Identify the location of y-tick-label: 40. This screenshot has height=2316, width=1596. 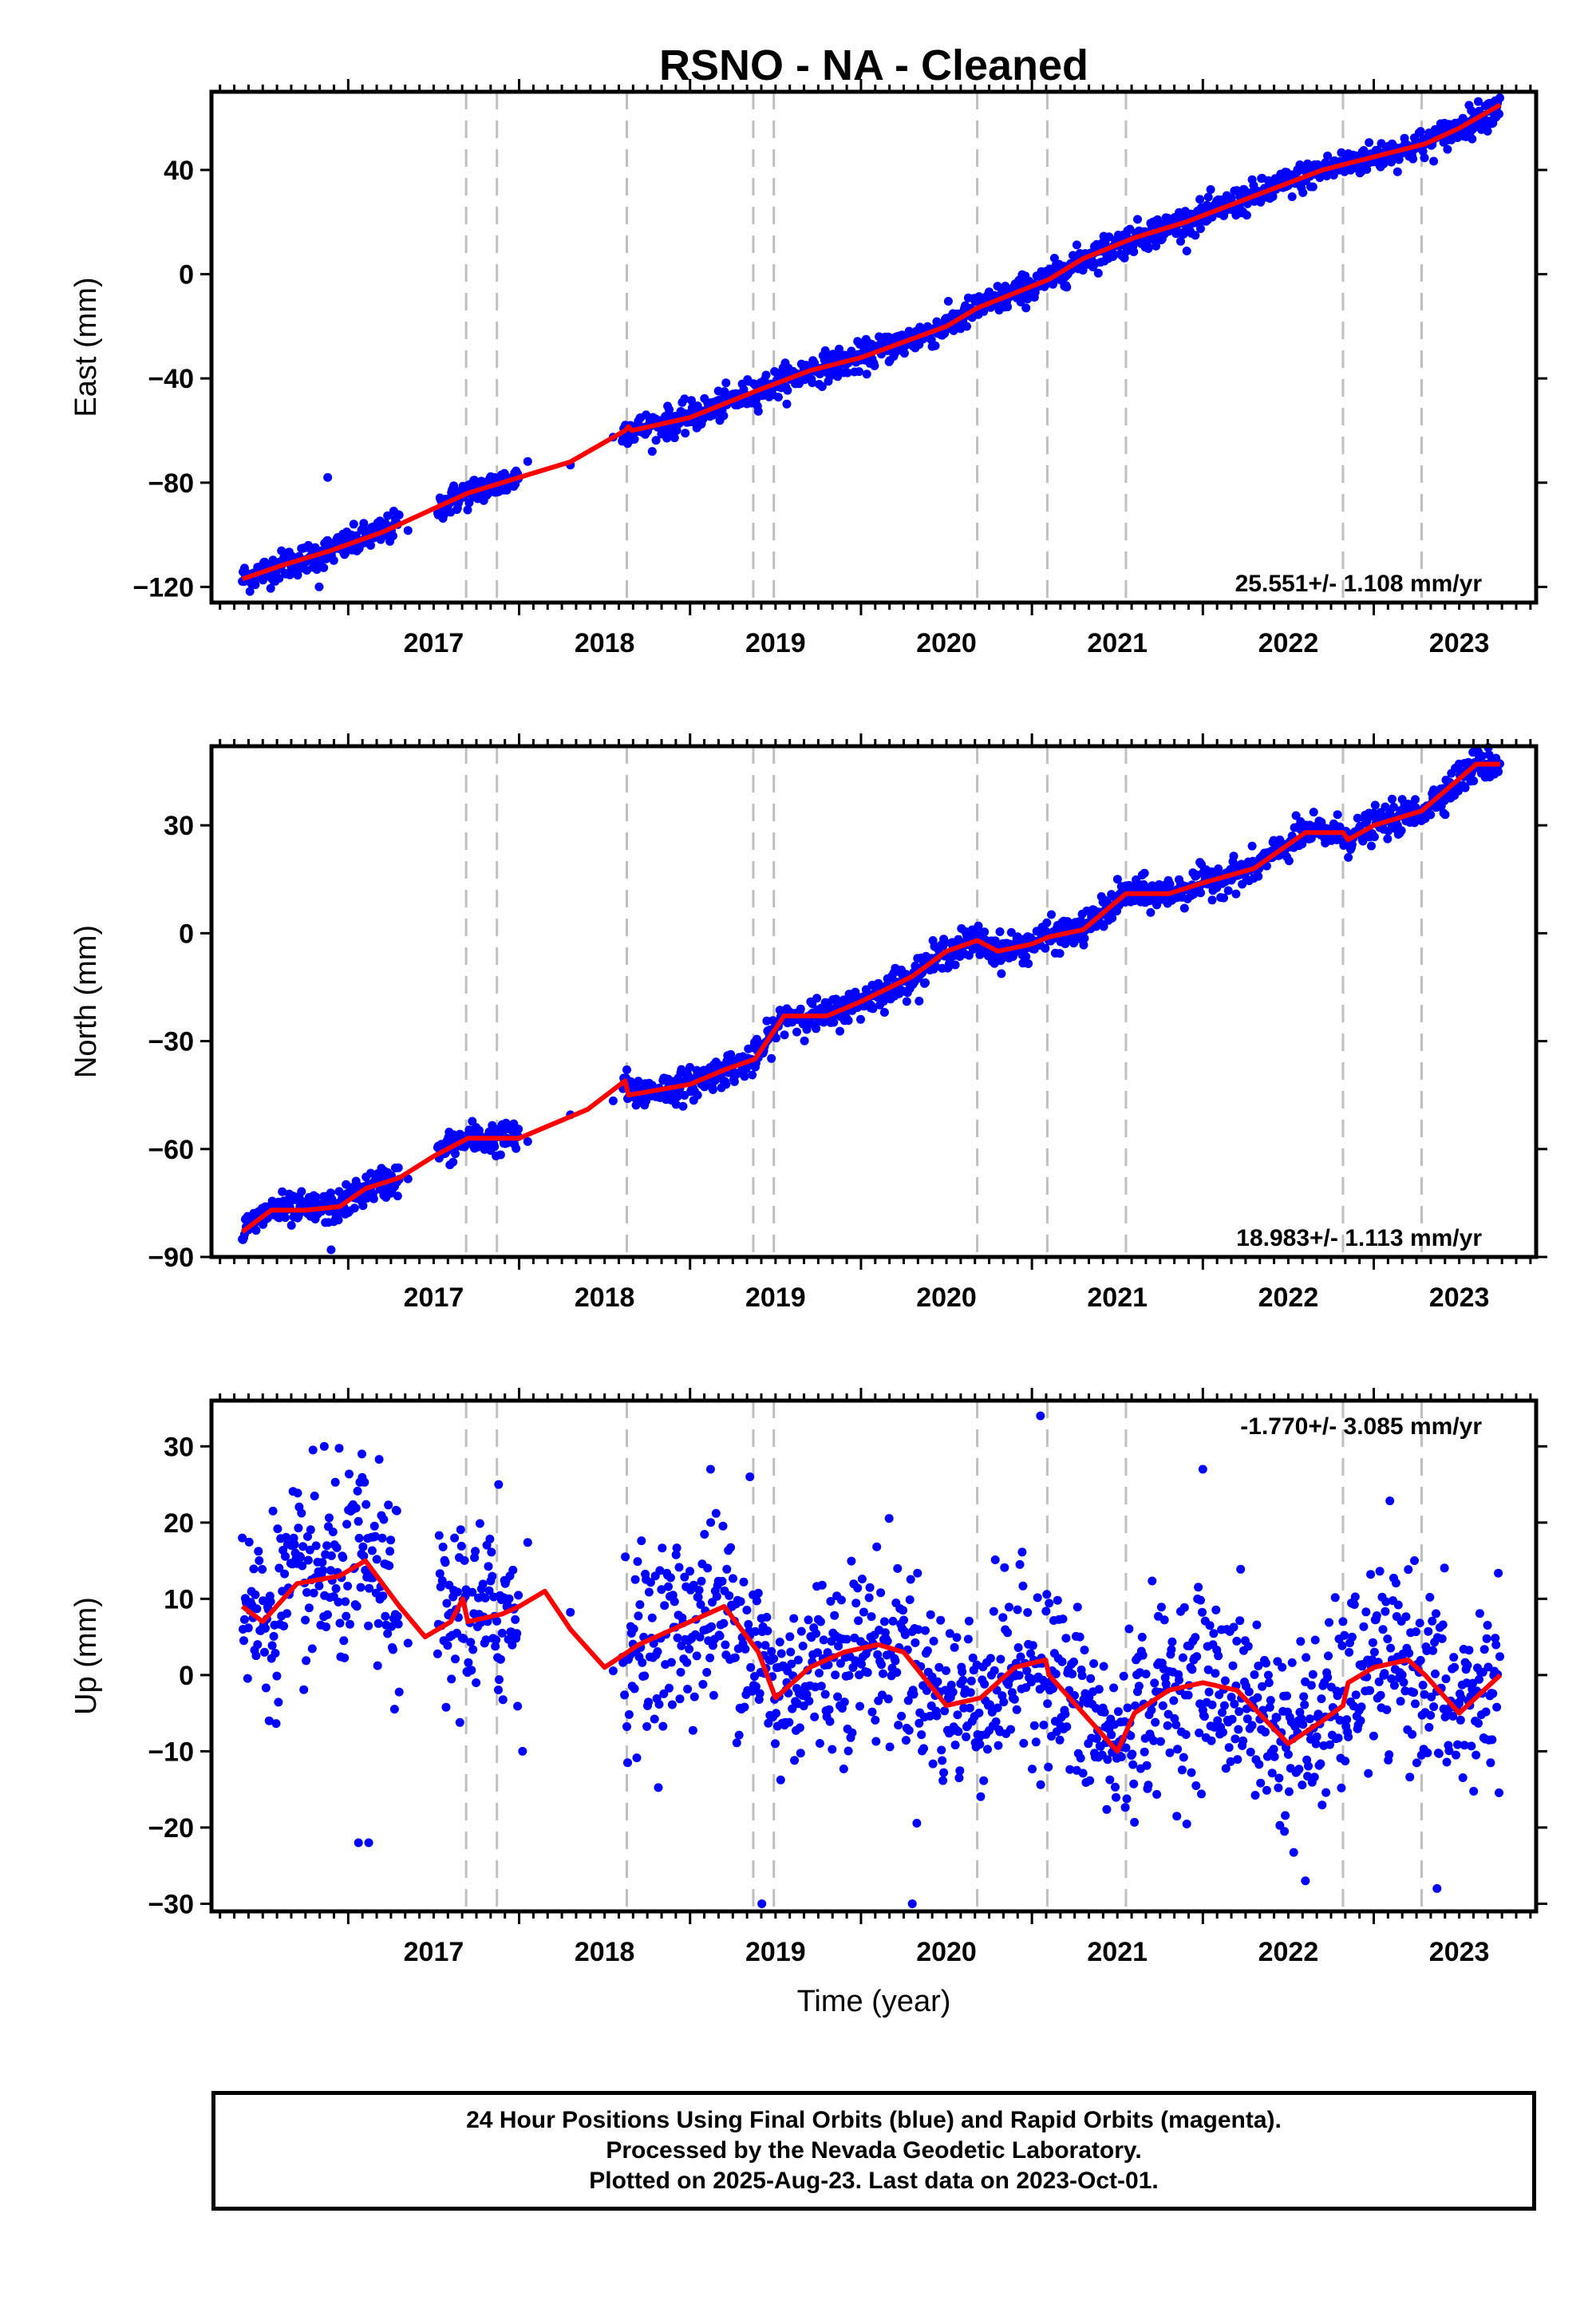
(179, 171).